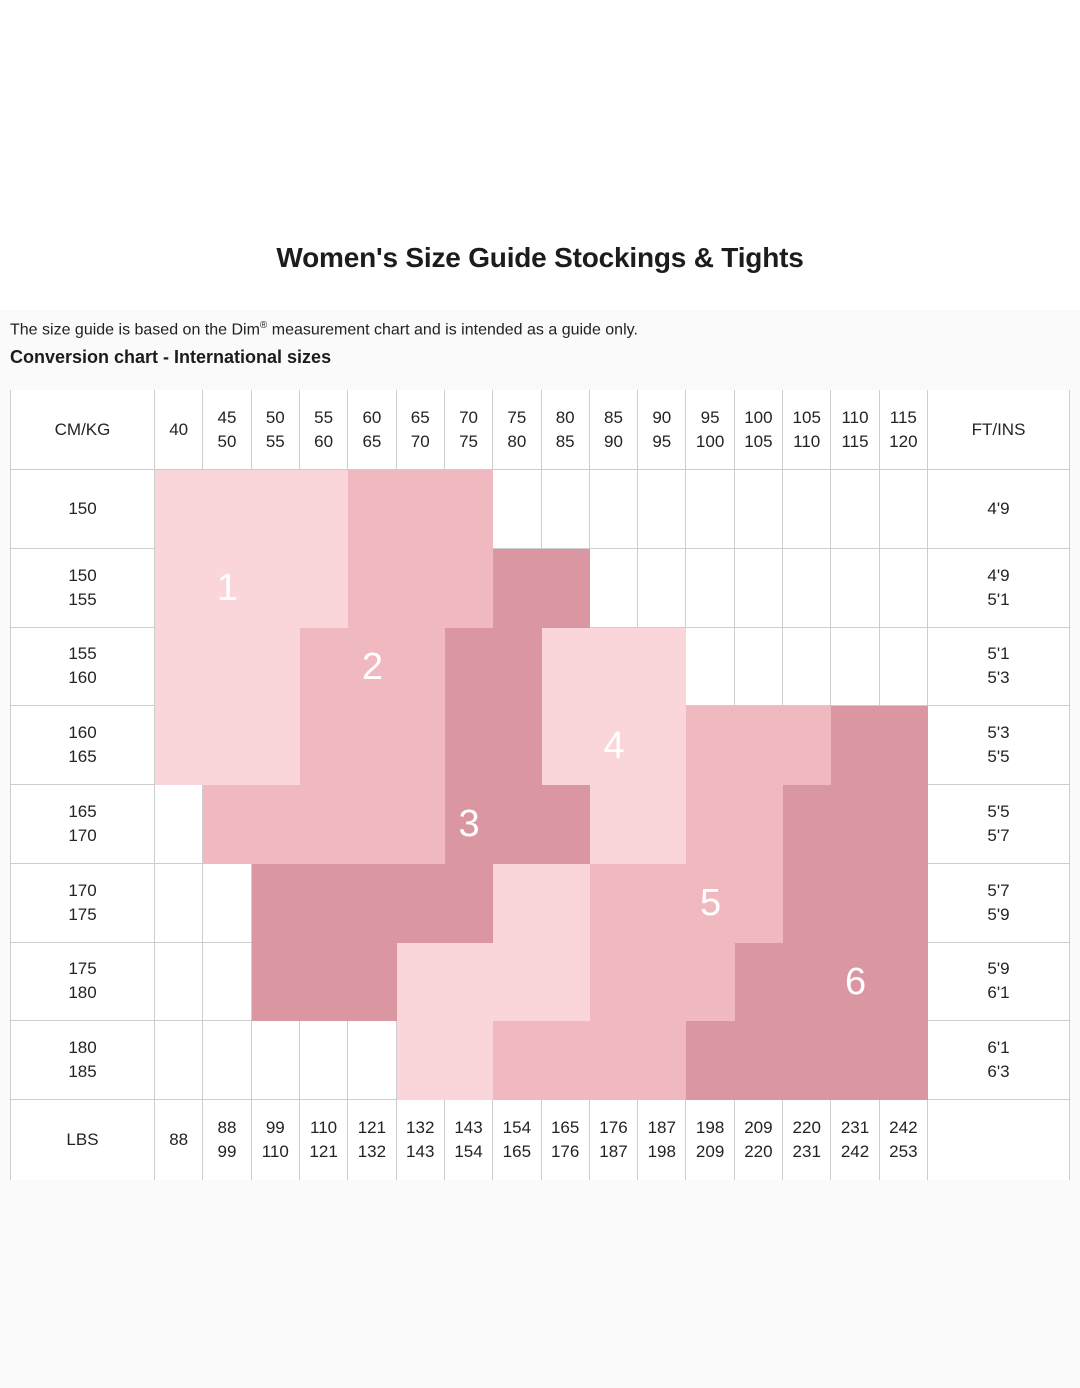 The width and height of the screenshot is (1080, 1388). I want to click on cm-height-label: 170 175, so click(82, 903).